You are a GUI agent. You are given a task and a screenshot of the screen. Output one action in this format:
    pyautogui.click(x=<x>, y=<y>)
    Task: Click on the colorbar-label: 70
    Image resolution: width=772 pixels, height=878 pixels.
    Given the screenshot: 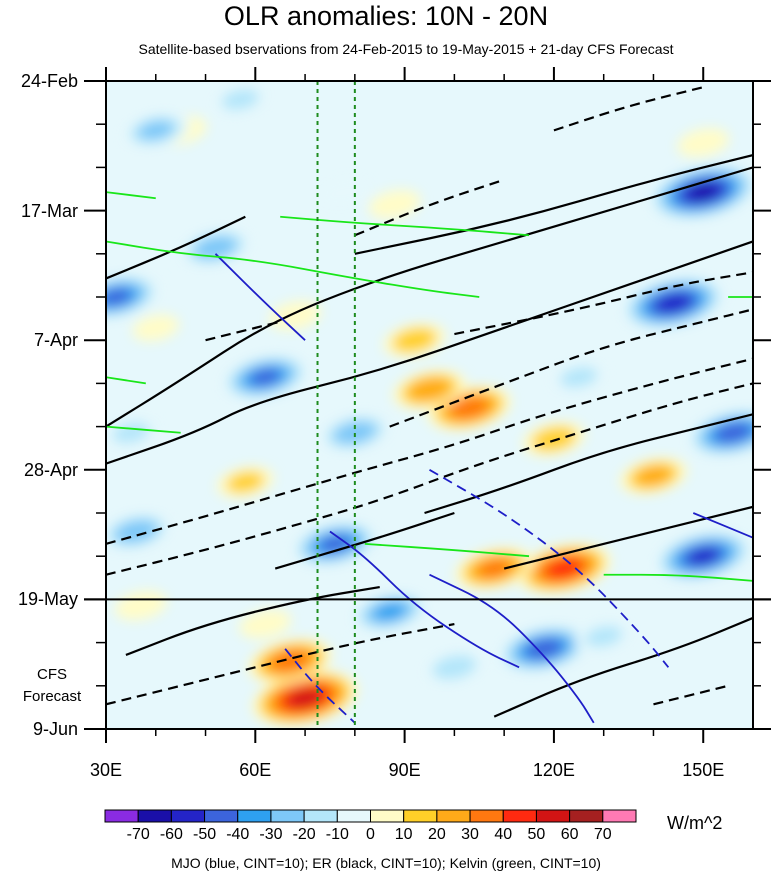 What is the action you would take?
    pyautogui.click(x=603, y=834)
    